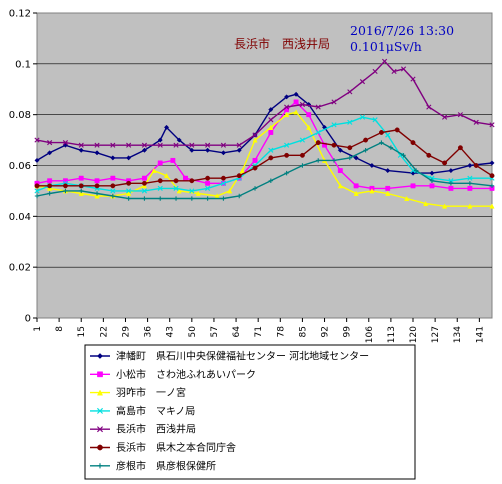 The image size is (502, 484). Describe the element at coordinates (20, 166) in the screenshot. I see `y-tick-label: 0.06` at that location.